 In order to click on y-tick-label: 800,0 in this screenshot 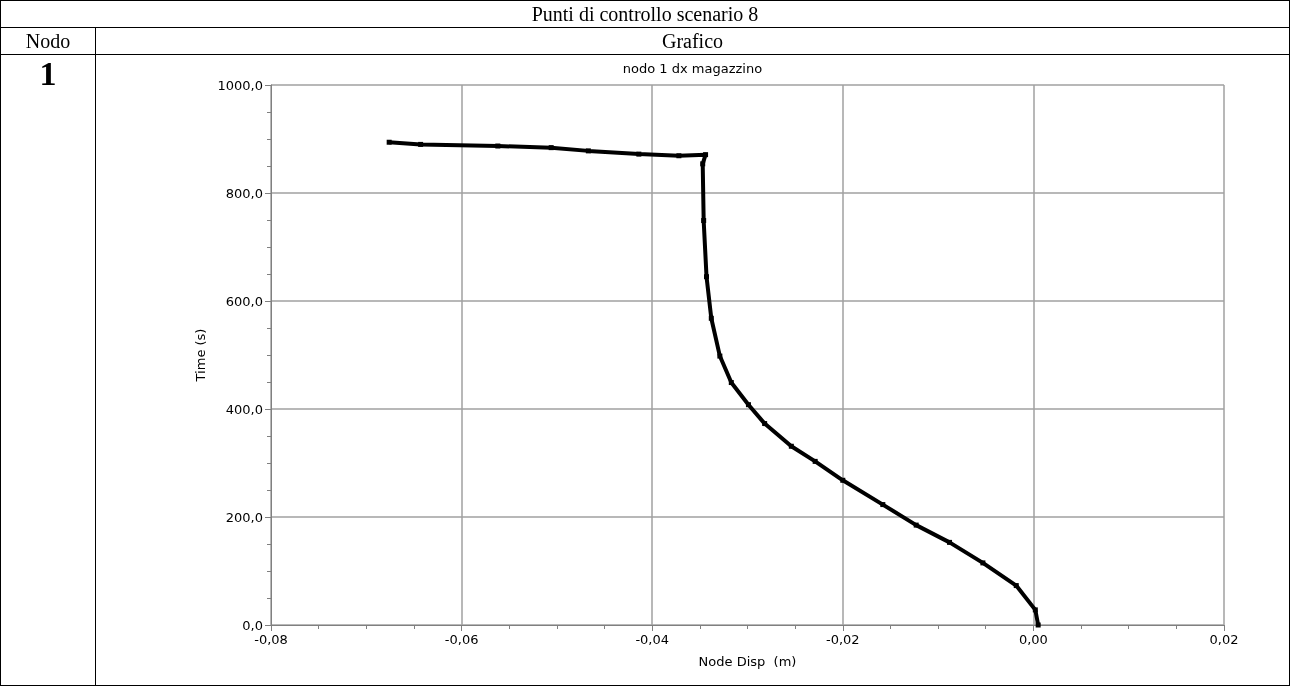, I will do `click(244, 193)`.